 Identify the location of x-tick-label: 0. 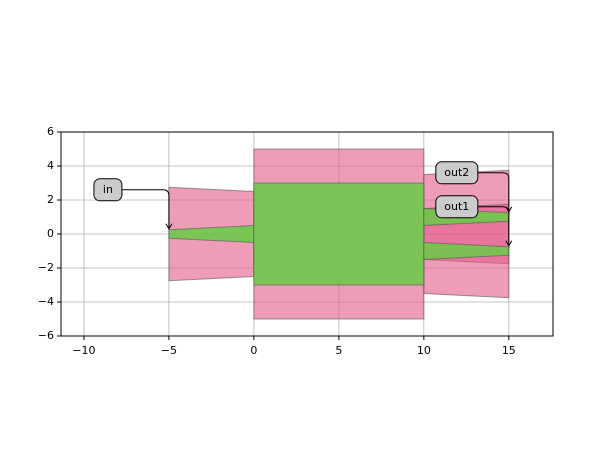
(253, 350).